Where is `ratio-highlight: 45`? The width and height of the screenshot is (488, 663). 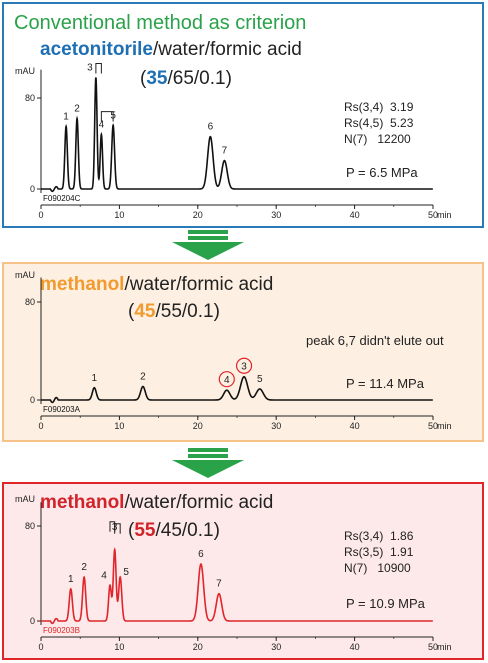 ratio-highlight: 45 is located at coordinates (145, 311).